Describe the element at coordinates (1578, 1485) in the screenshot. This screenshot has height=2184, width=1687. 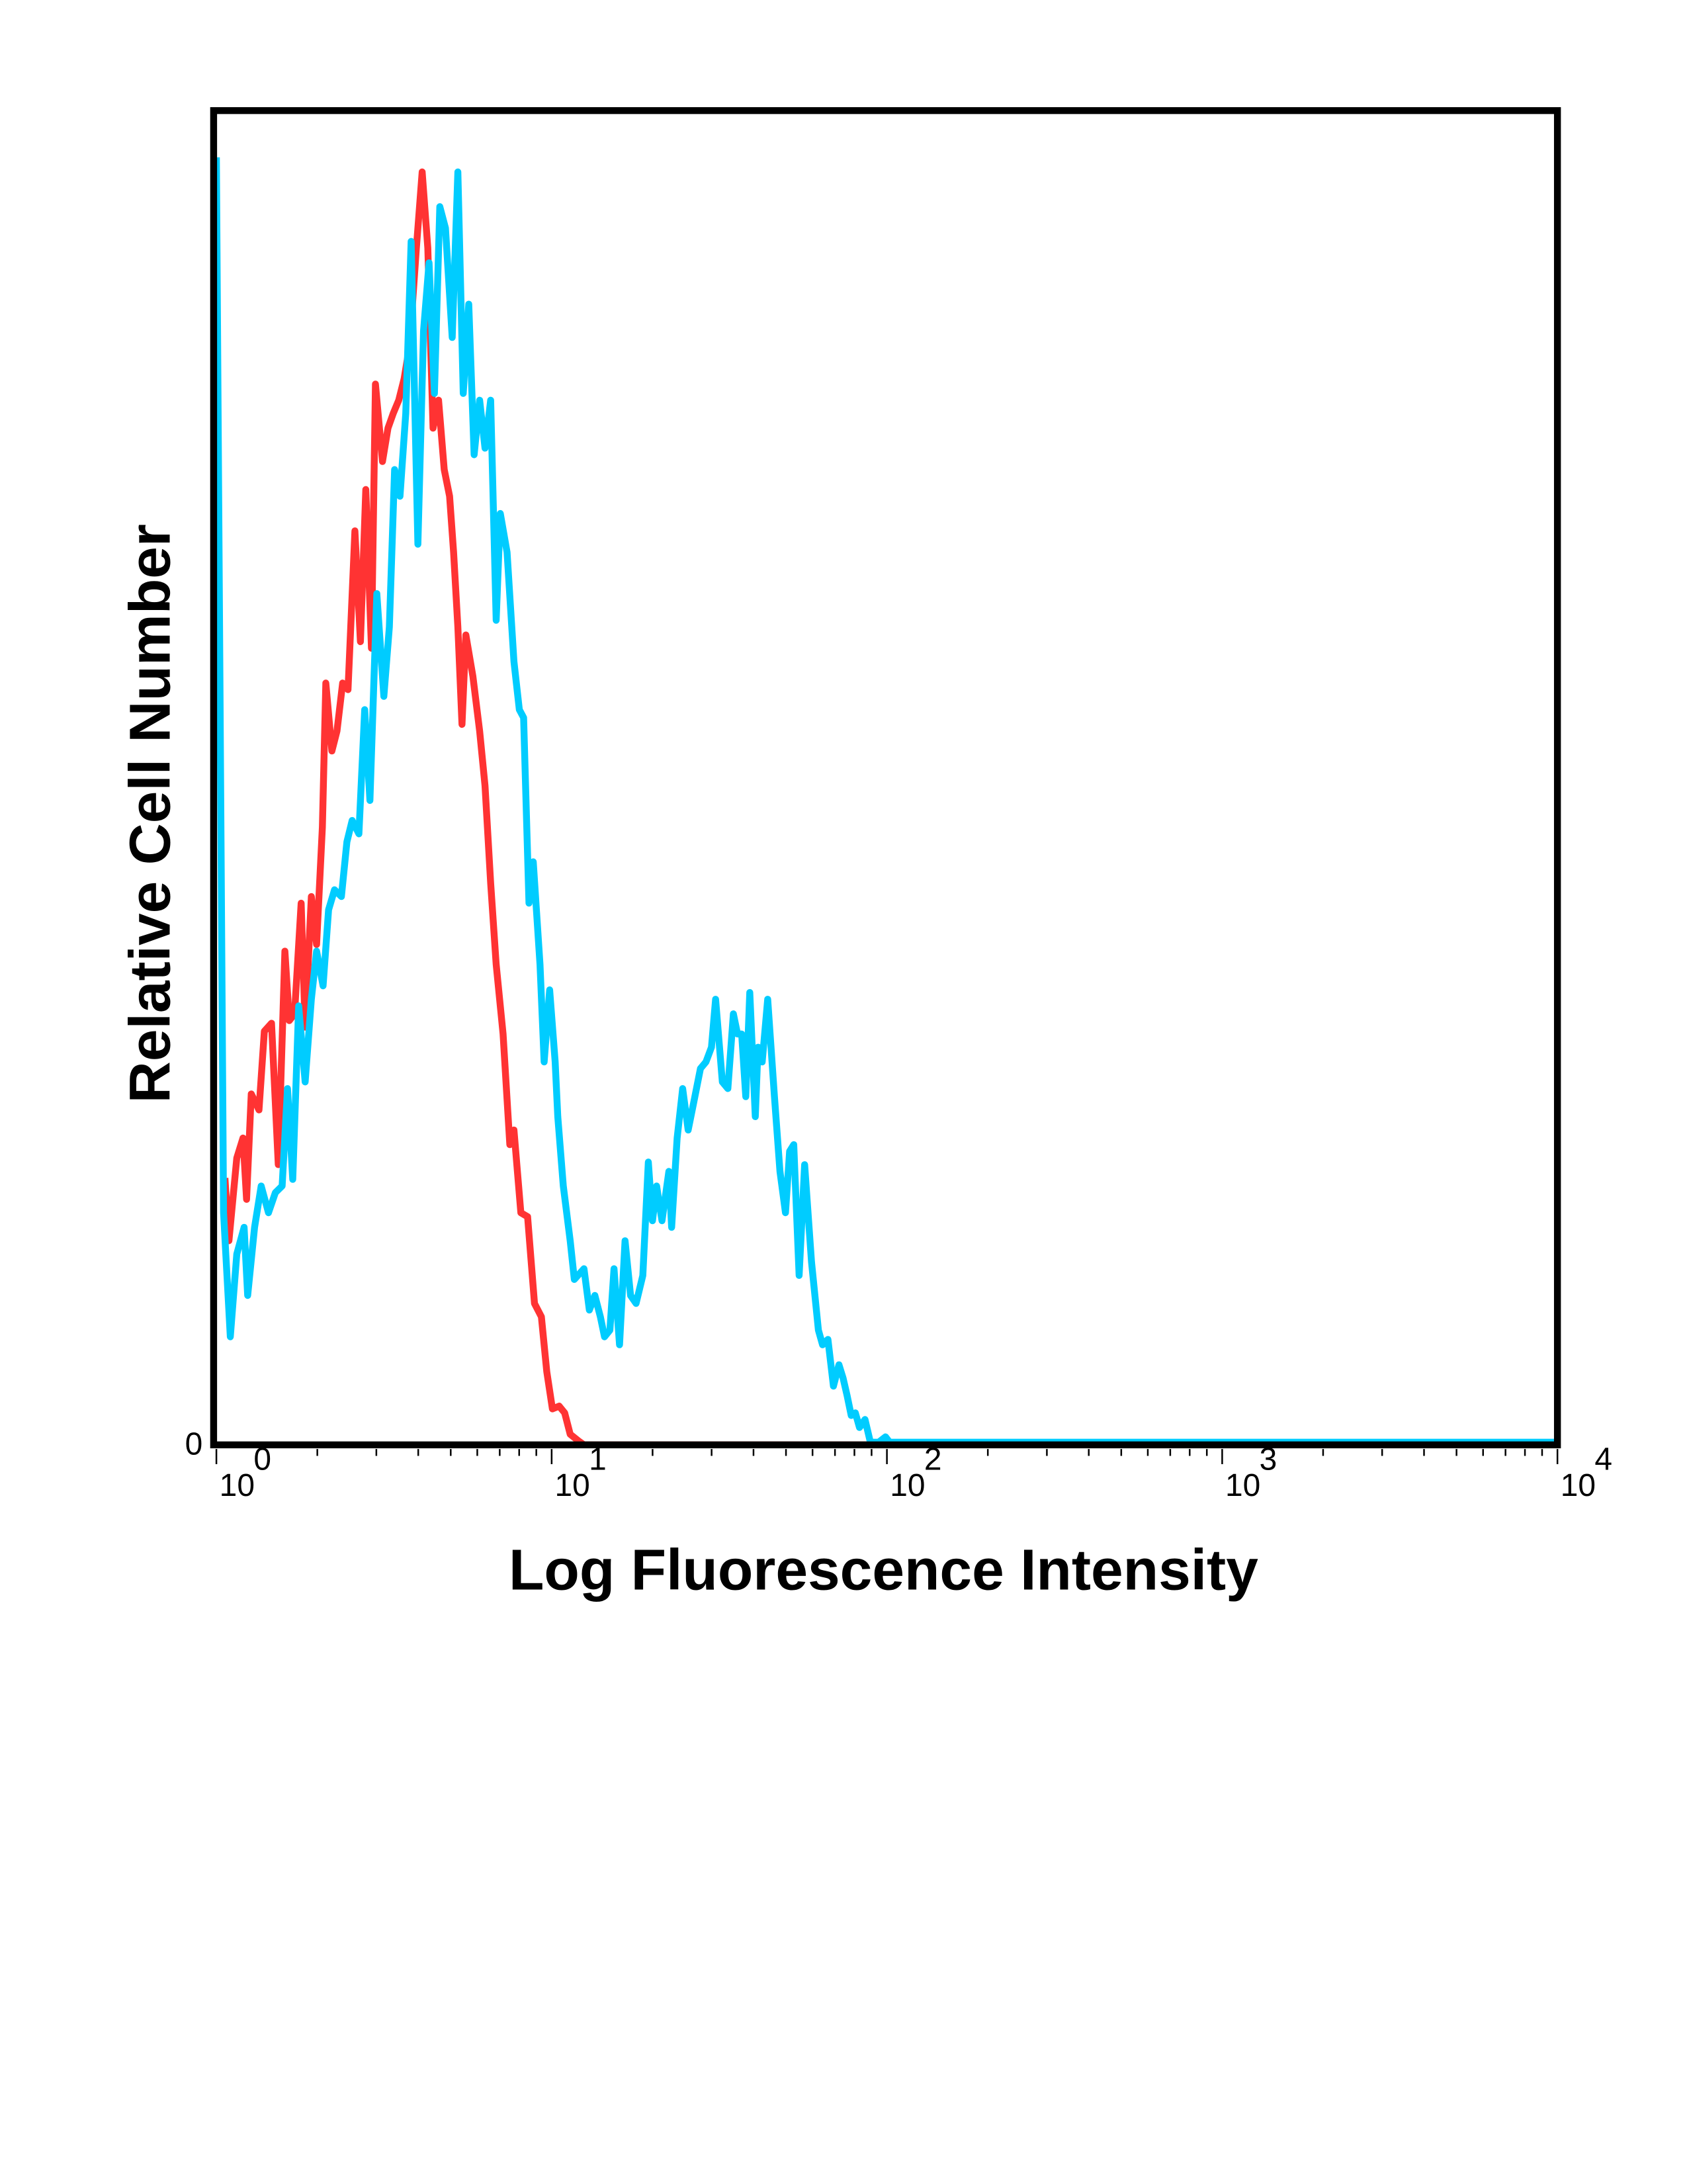
I see `x-tick-base-4: 10` at that location.